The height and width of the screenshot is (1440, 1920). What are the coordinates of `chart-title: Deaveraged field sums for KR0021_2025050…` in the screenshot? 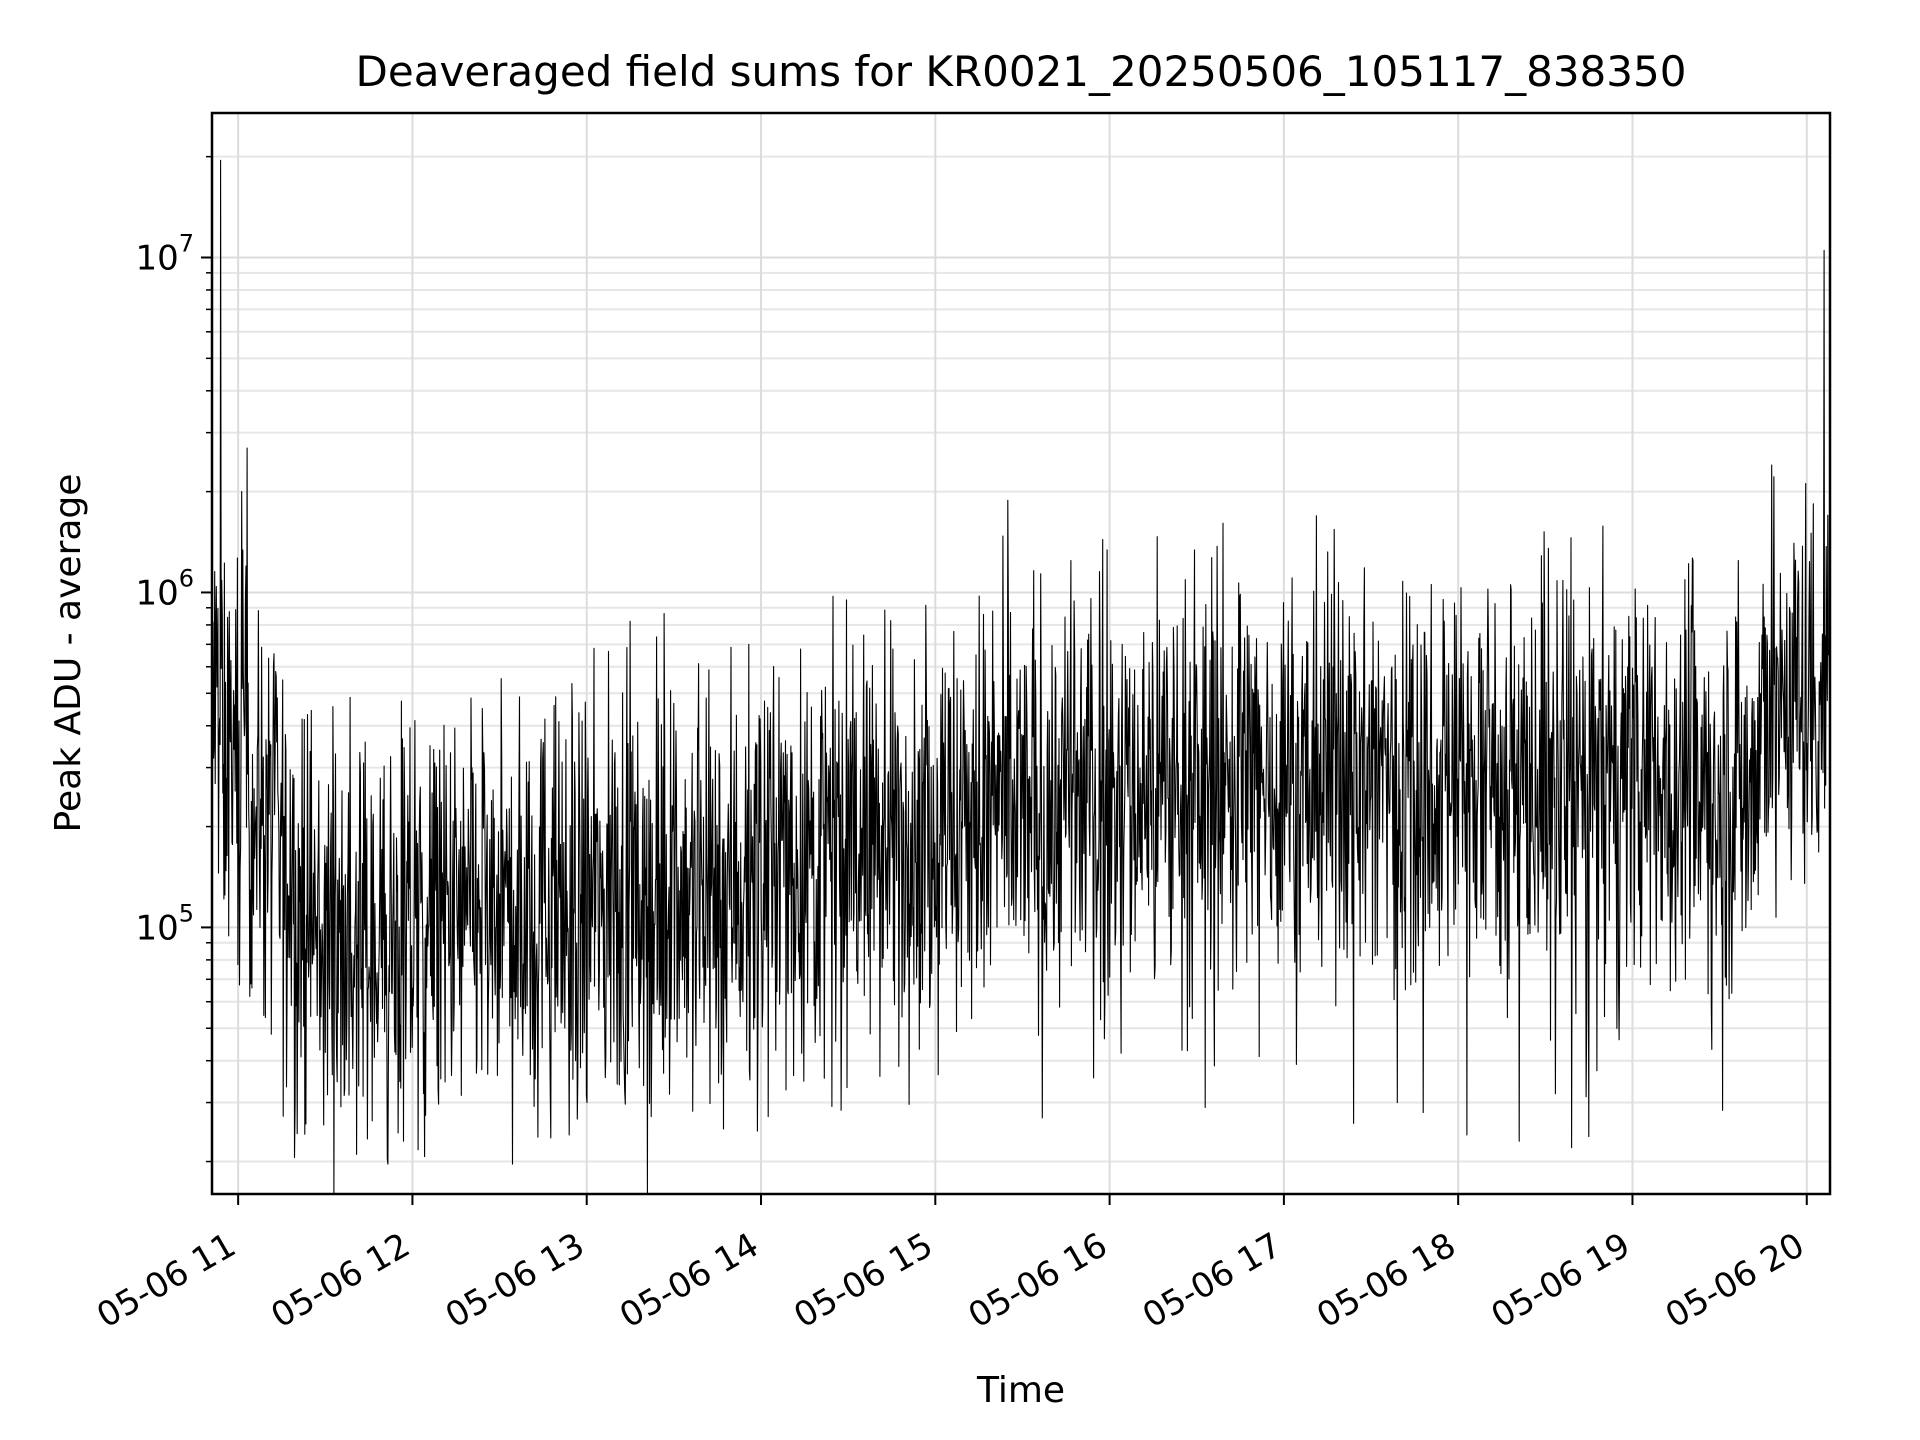 It's located at (1021, 71).